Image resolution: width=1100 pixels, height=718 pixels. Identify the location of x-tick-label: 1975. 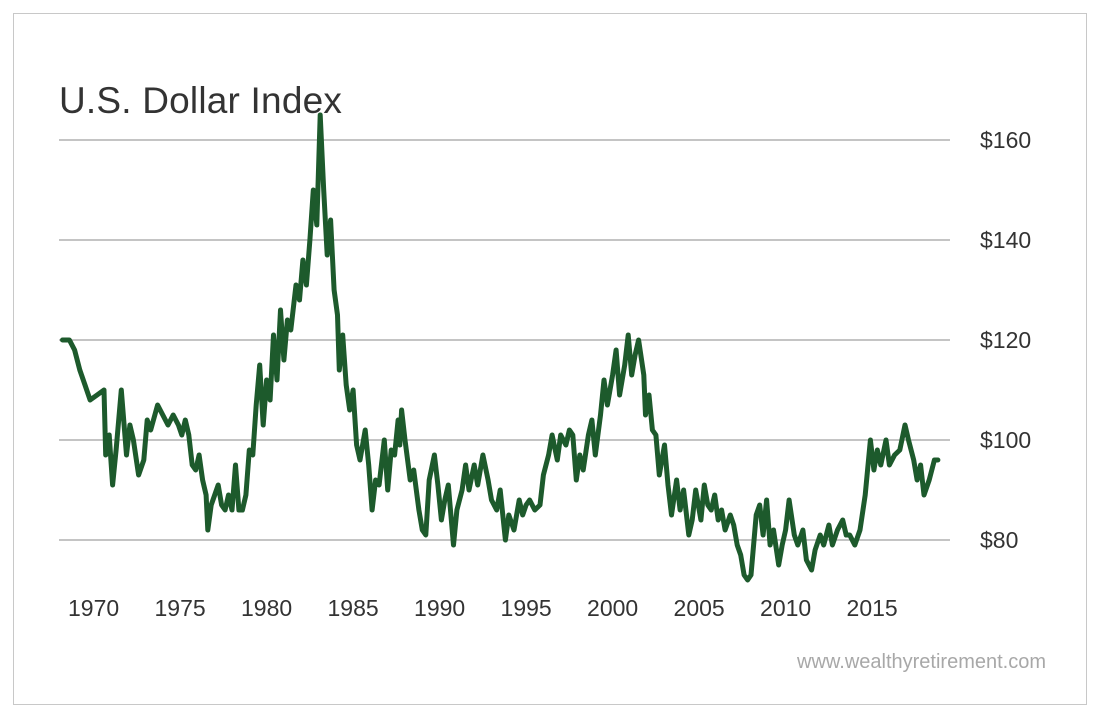
(180, 608).